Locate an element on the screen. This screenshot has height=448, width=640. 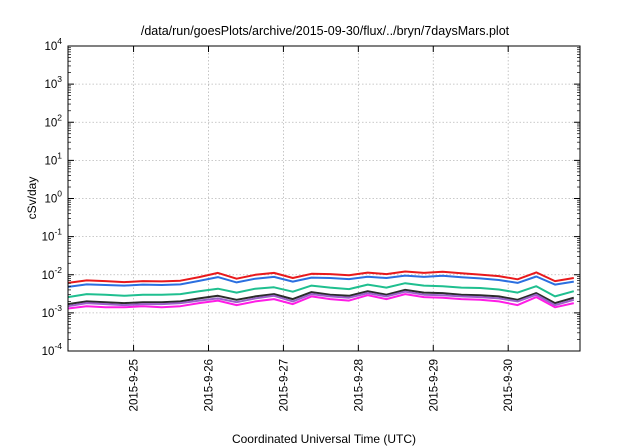
y-tick-label: 10⁰ is located at coordinates (53, 197).